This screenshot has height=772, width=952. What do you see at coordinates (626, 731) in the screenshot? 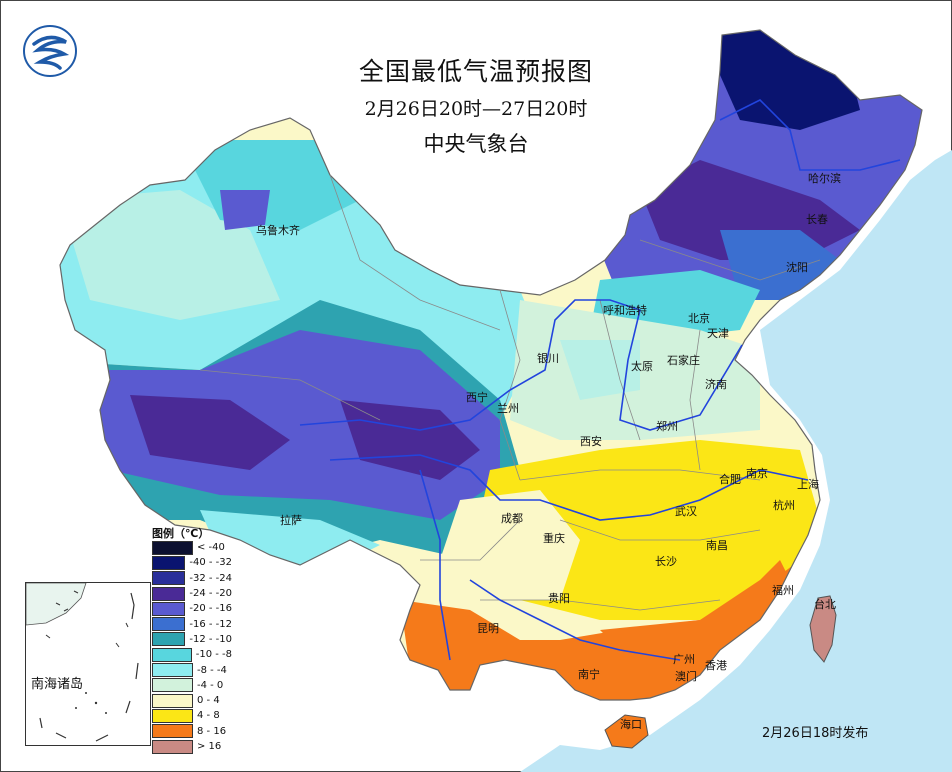
I see `hainan-island` at bounding box center [626, 731].